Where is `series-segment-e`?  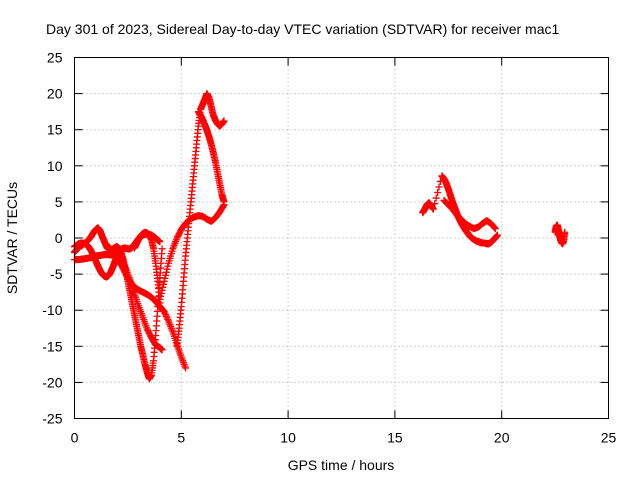 series-segment-e is located at coordinates (147, 267).